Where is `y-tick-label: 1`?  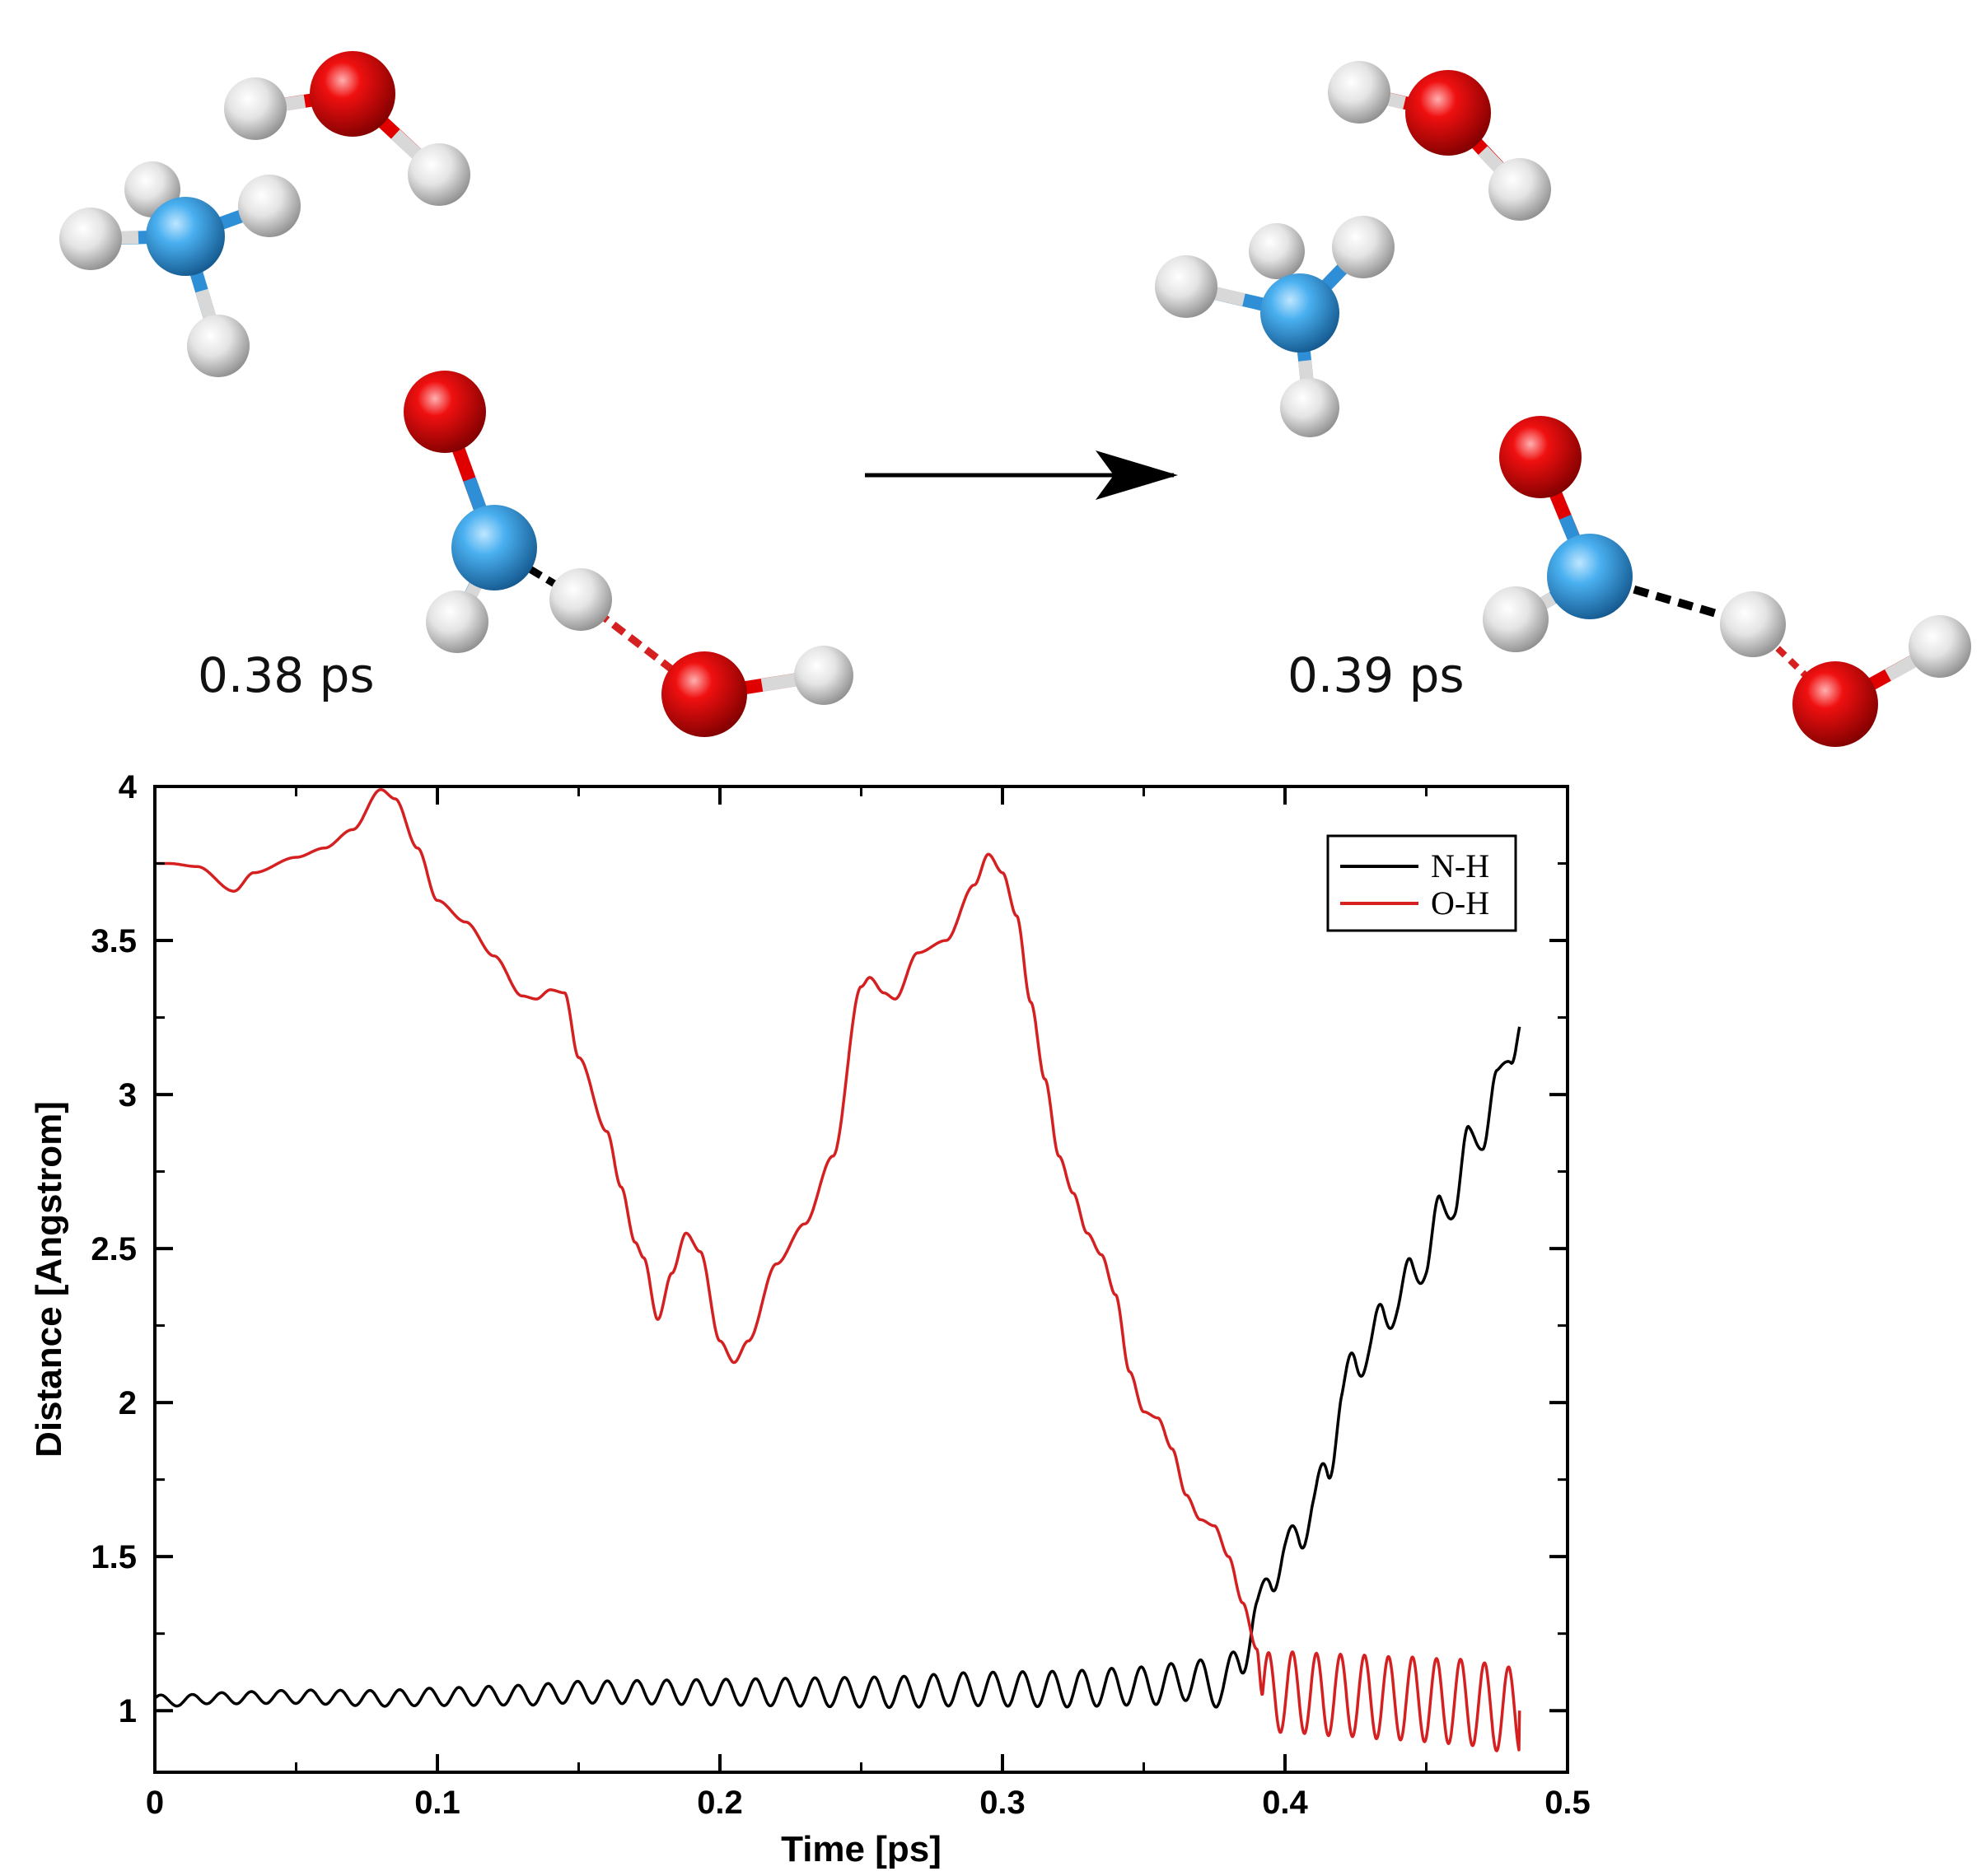 y-tick-label: 1 is located at coordinates (128, 1711).